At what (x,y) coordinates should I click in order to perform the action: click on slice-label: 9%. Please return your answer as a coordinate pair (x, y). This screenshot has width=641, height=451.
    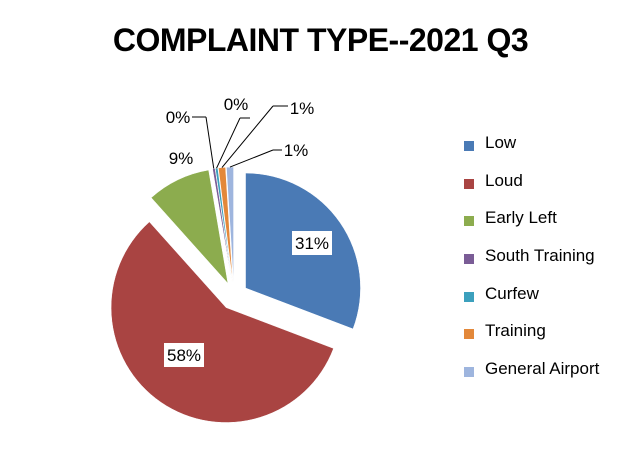
    Looking at the image, I should click on (181, 158).